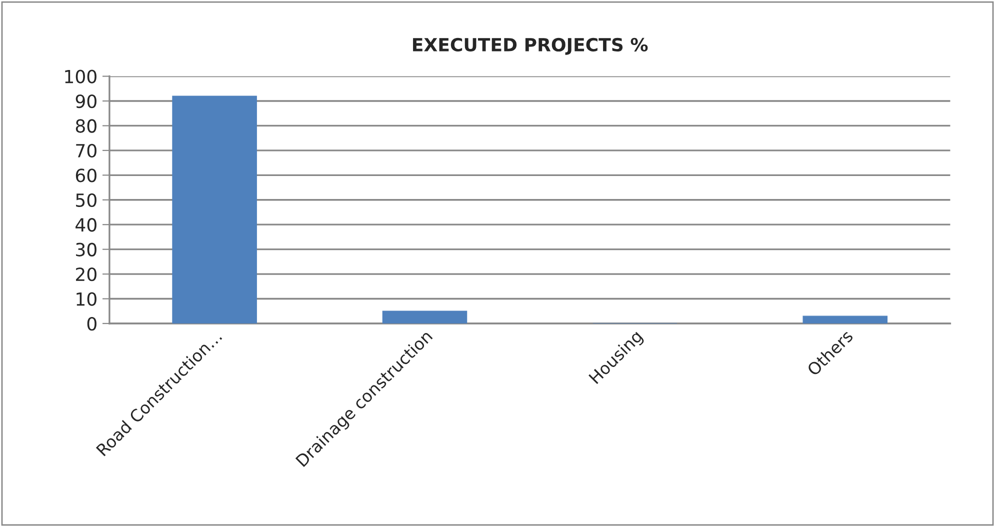 The height and width of the screenshot is (526, 995). Describe the element at coordinates (86, 249) in the screenshot. I see `y-tick-label: 30` at that location.